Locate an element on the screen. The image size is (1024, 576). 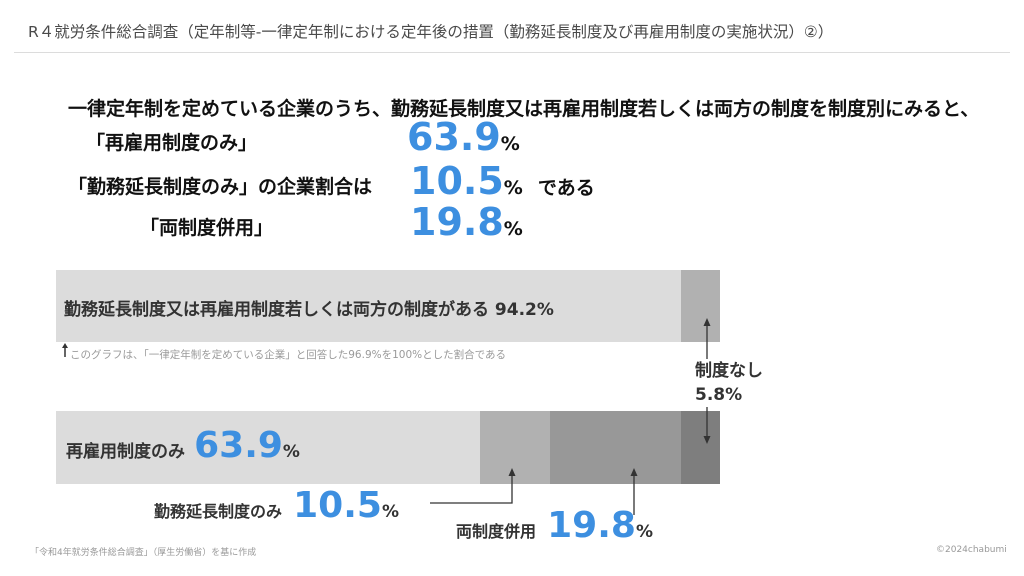
summary-unit-rehire: % is located at coordinates (510, 144).